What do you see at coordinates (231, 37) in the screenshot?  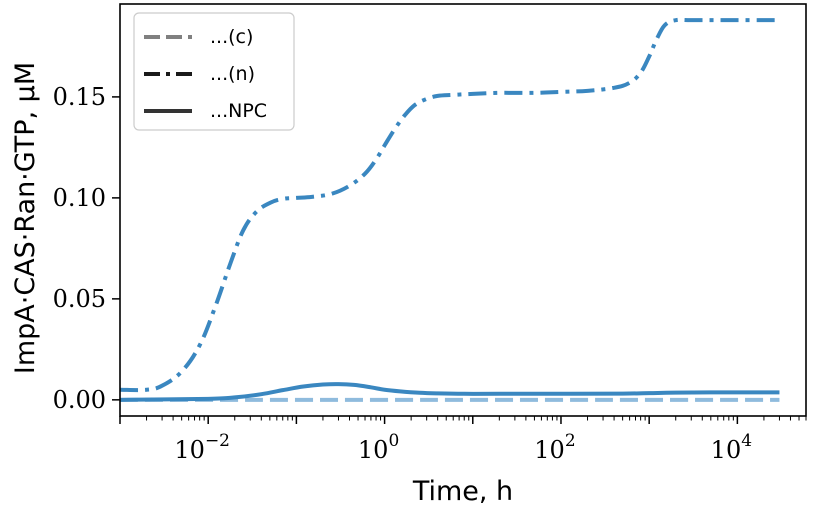 I see `legend-label-1: ...(c)` at bounding box center [231, 37].